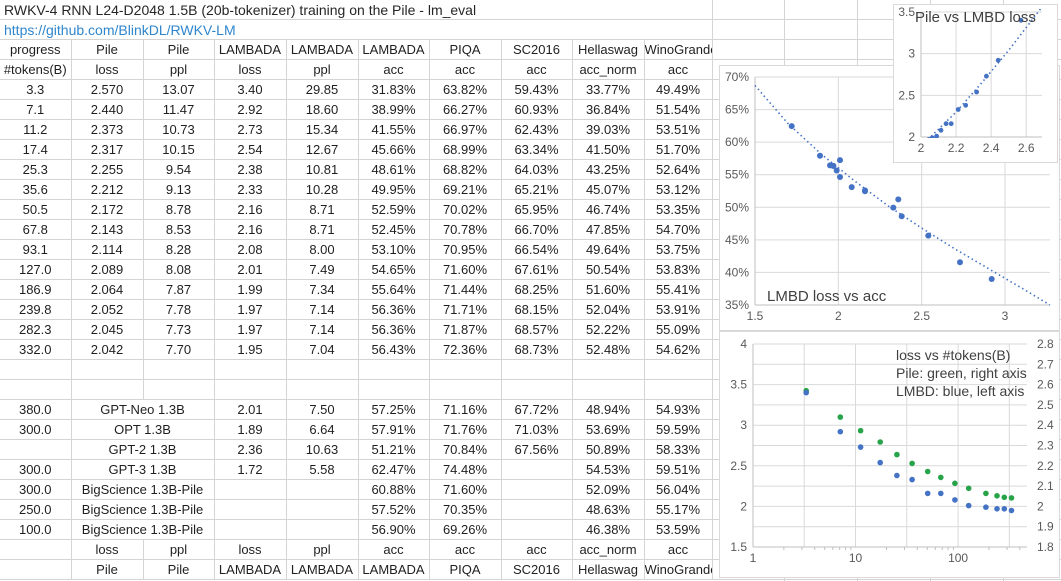 The height and width of the screenshot is (581, 1061). What do you see at coordinates (250, 469) in the screenshot?
I see `cell: 1.72` at bounding box center [250, 469].